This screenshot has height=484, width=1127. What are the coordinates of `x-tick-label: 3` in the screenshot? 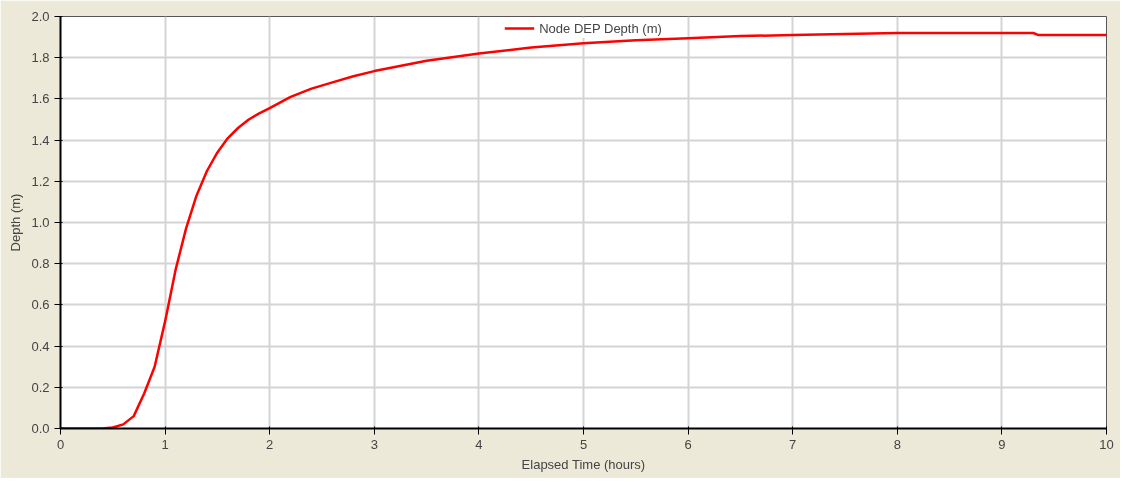 It's located at (374, 444).